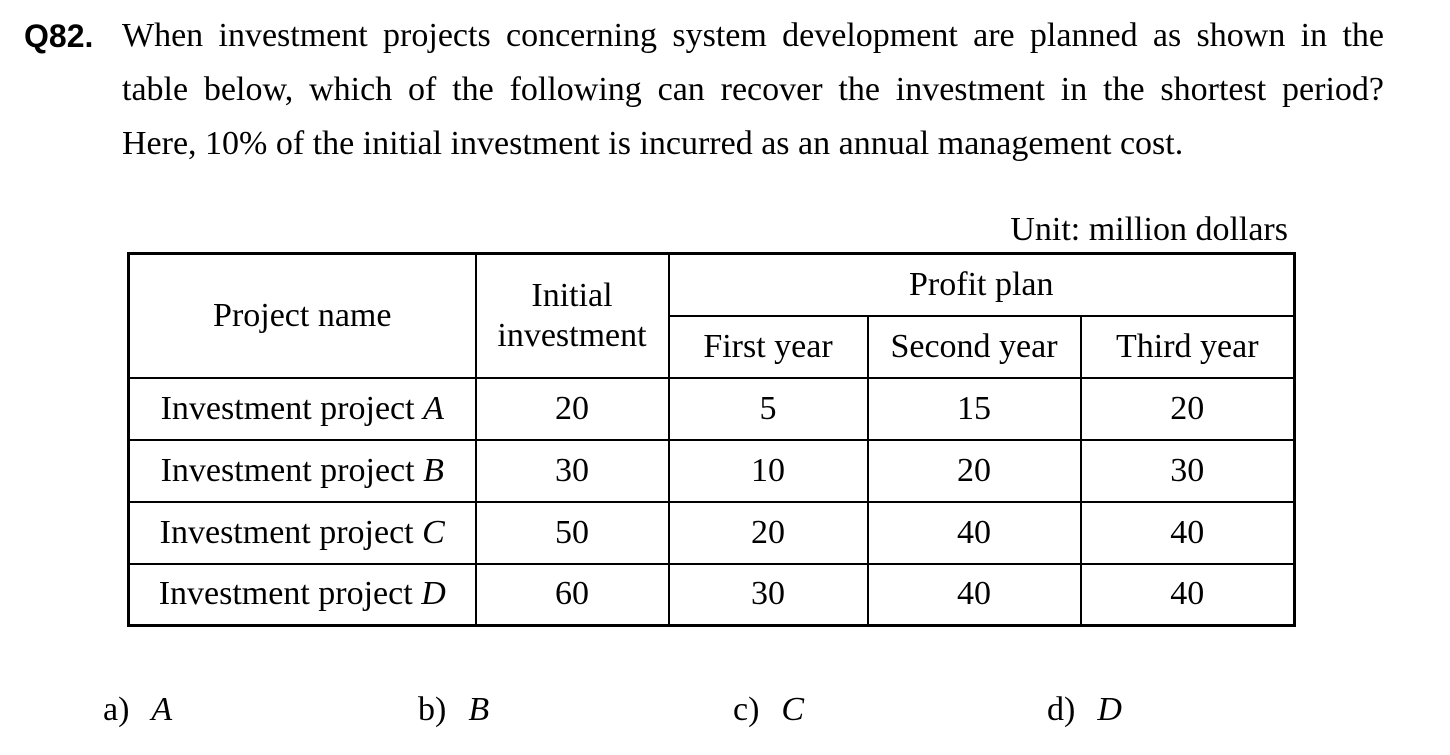 This screenshot has width=1450, height=755. I want to click on header-initial-line-1: Initial, so click(572, 295).